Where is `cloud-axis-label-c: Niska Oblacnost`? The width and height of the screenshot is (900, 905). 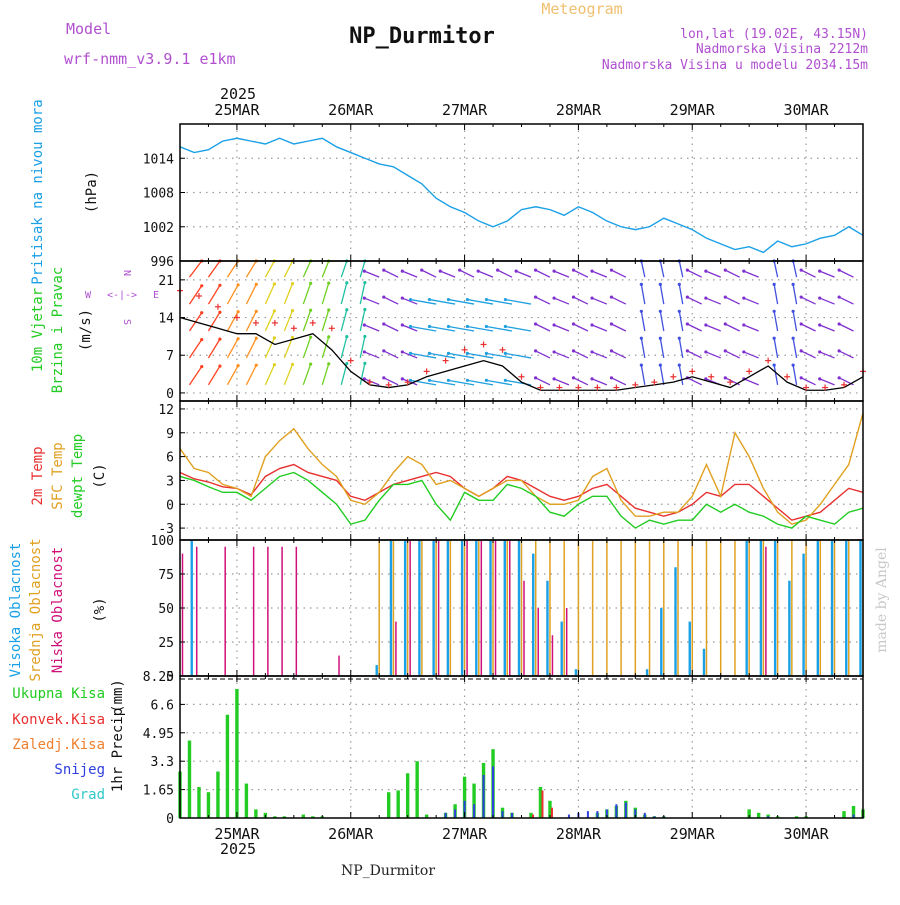 cloud-axis-label-c: Niska Oblacnost is located at coordinates (58, 610).